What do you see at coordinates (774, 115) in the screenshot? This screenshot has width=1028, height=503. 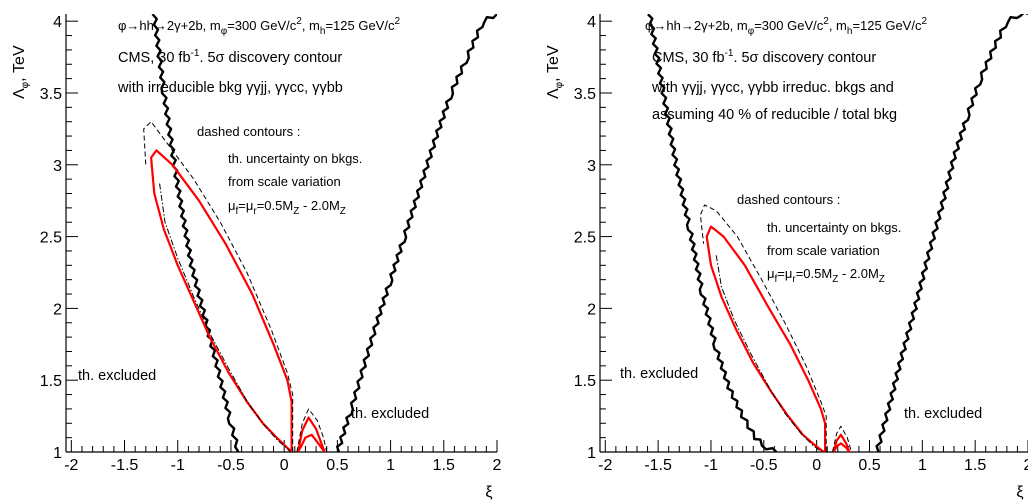 I see `annotation-line: assuming 40 % of reducible / total bkg` at bounding box center [774, 115].